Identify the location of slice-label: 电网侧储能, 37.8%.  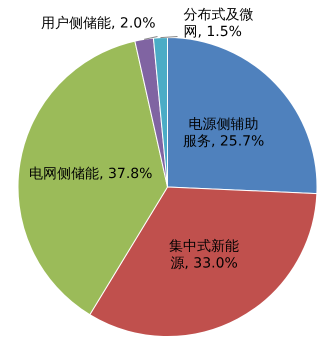
(90, 174).